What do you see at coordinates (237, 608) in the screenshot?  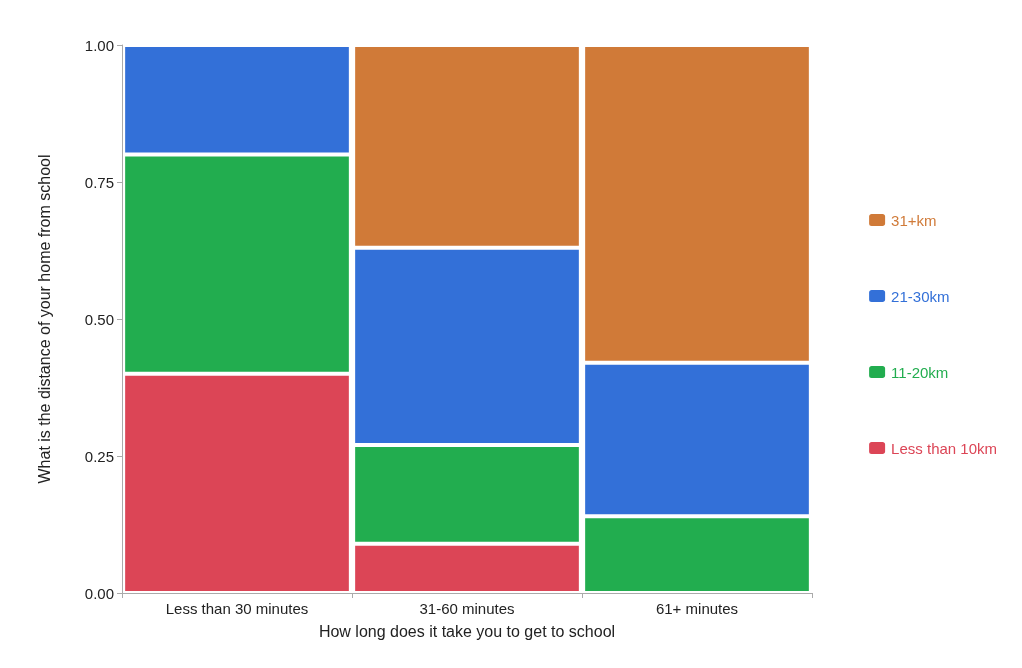 I see `x-tick-label: Less than 30 minutes` at bounding box center [237, 608].